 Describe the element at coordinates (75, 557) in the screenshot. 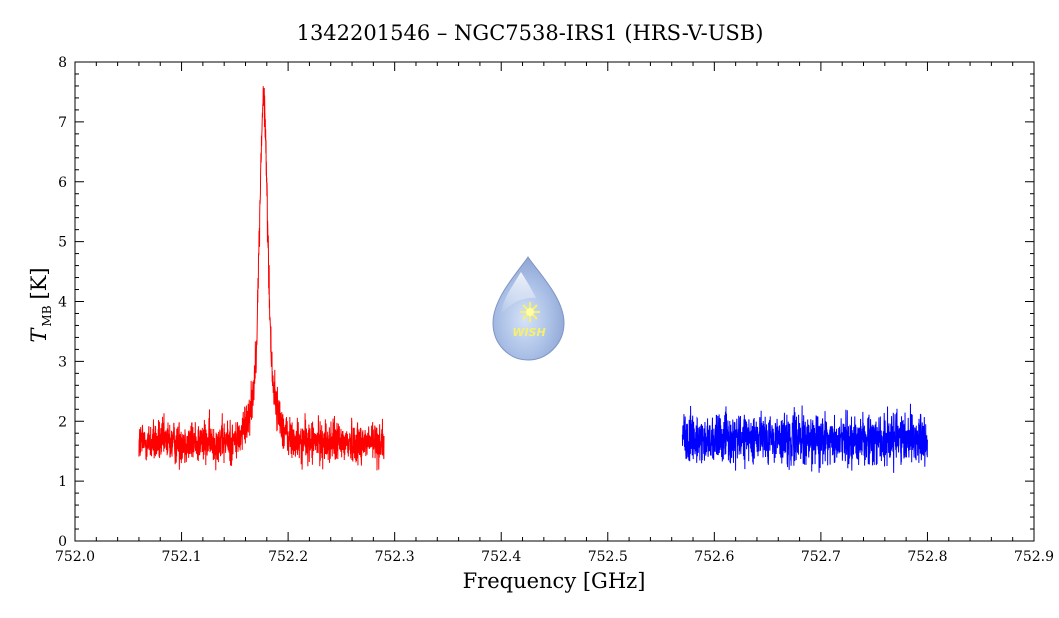

I see `x-tick-label: 752.0` at that location.